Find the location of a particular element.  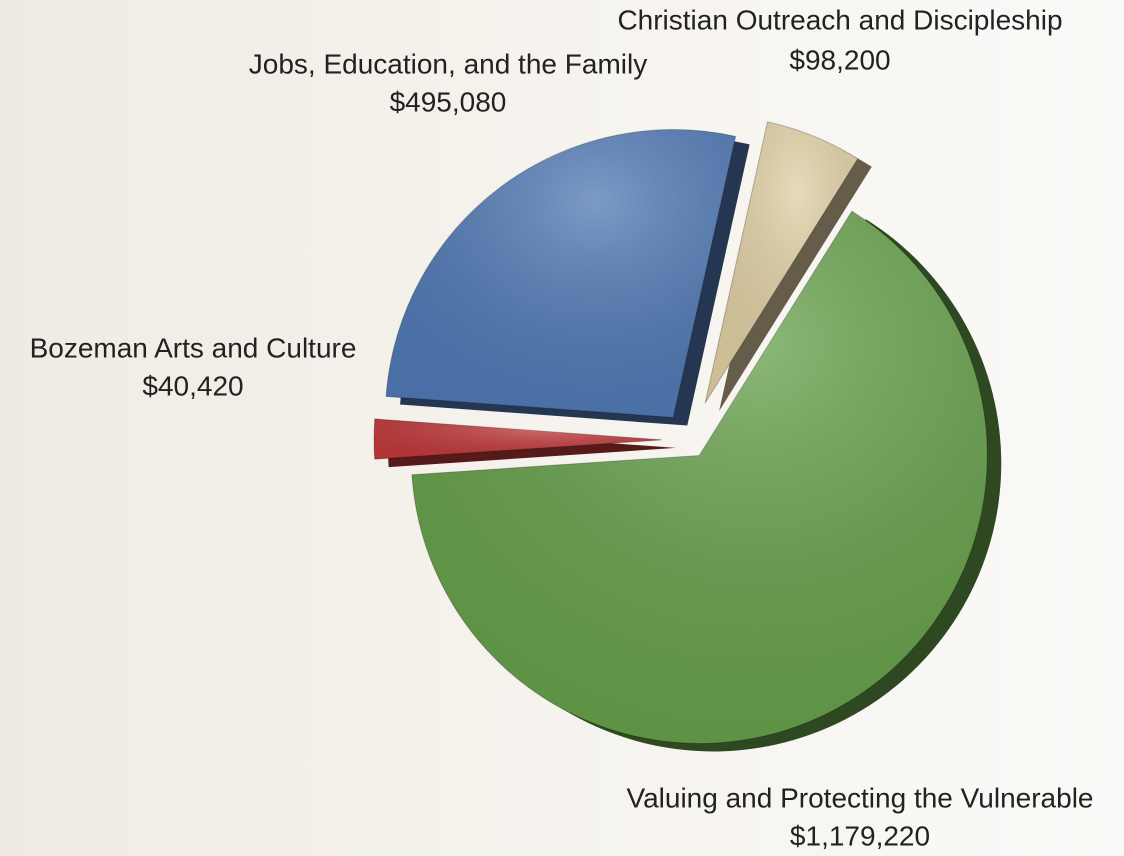

slice-depth is located at coordinates (795, 270).